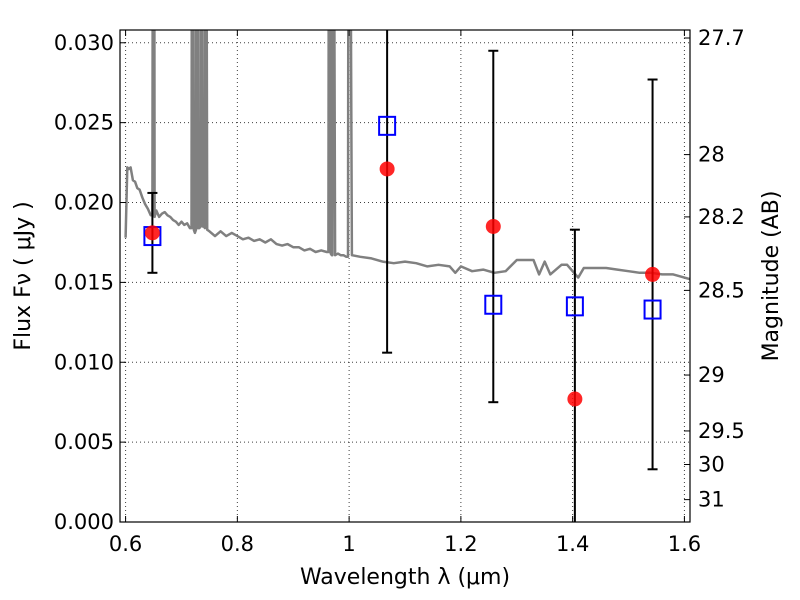  I want to click on y2-tick-label: 27.7, so click(721, 38).